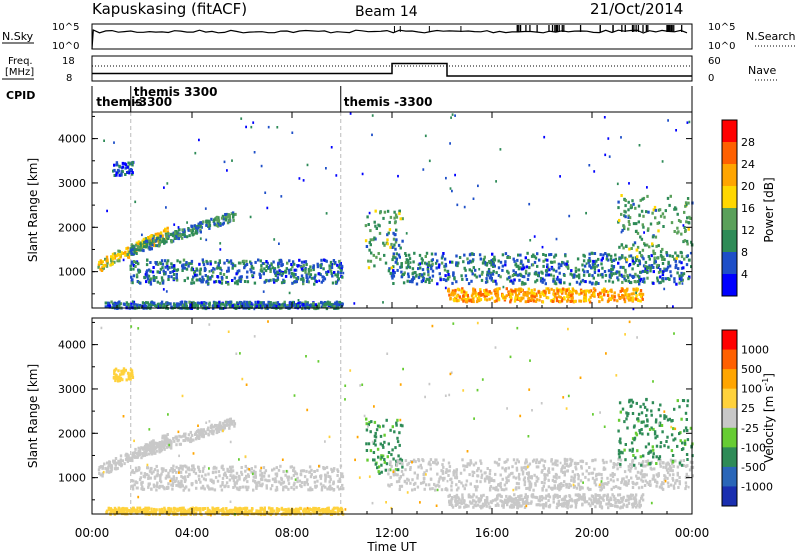 The height and width of the screenshot is (554, 800). Describe the element at coordinates (729, 263) in the screenshot. I see `colorbar-segment` at that location.